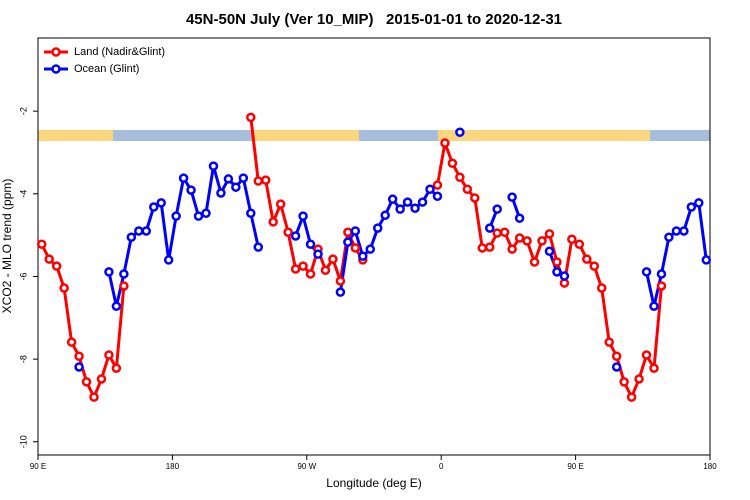 The height and width of the screenshot is (500, 750). What do you see at coordinates (374, 135) in the screenshot?
I see `land-ocean-band` at bounding box center [374, 135].